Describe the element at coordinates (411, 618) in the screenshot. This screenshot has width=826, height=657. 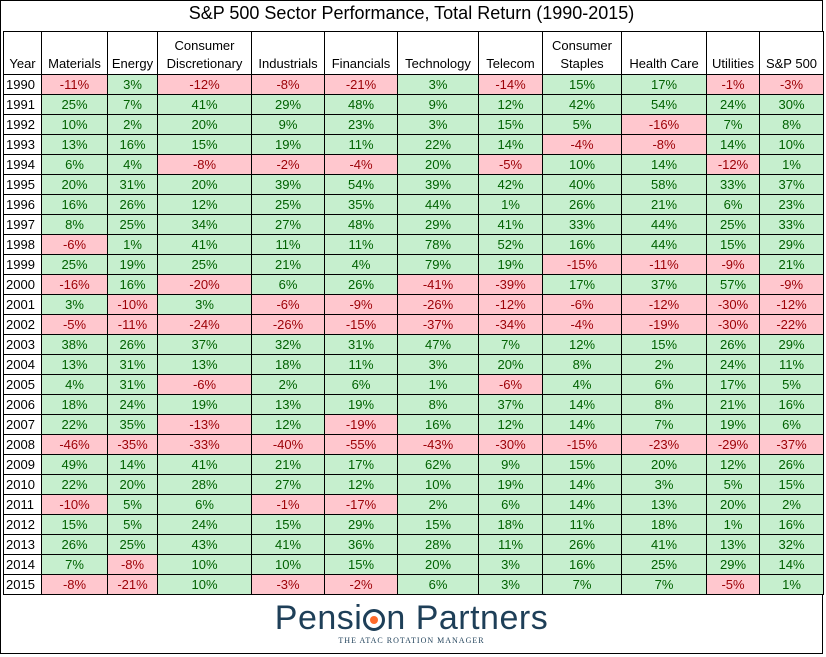
I see `logo-wordmark: Pensi n Partners` at that location.